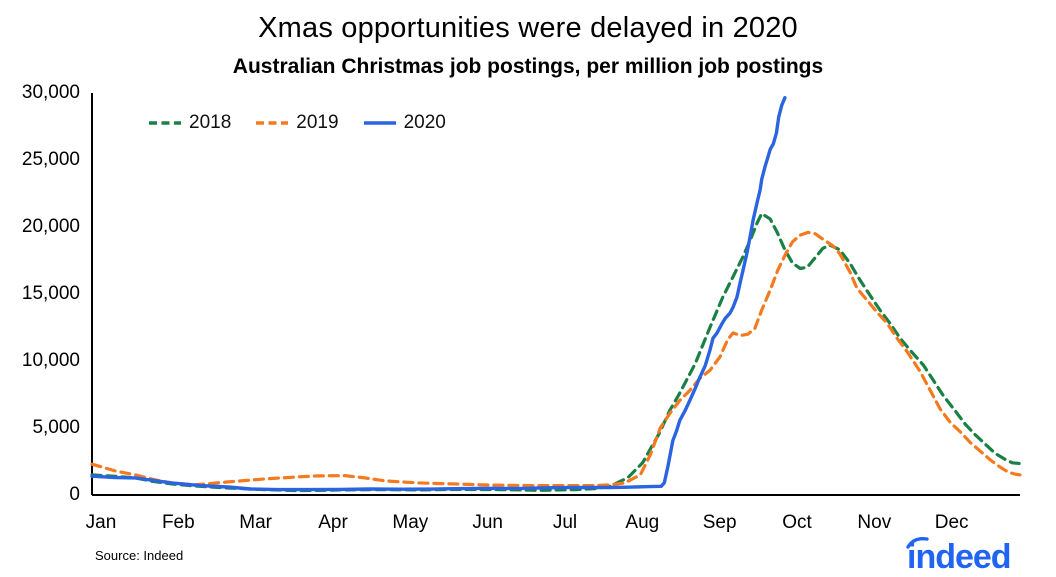 This screenshot has width=1056, height=577. I want to click on x-axis-tick-label: Sep, so click(719, 522).